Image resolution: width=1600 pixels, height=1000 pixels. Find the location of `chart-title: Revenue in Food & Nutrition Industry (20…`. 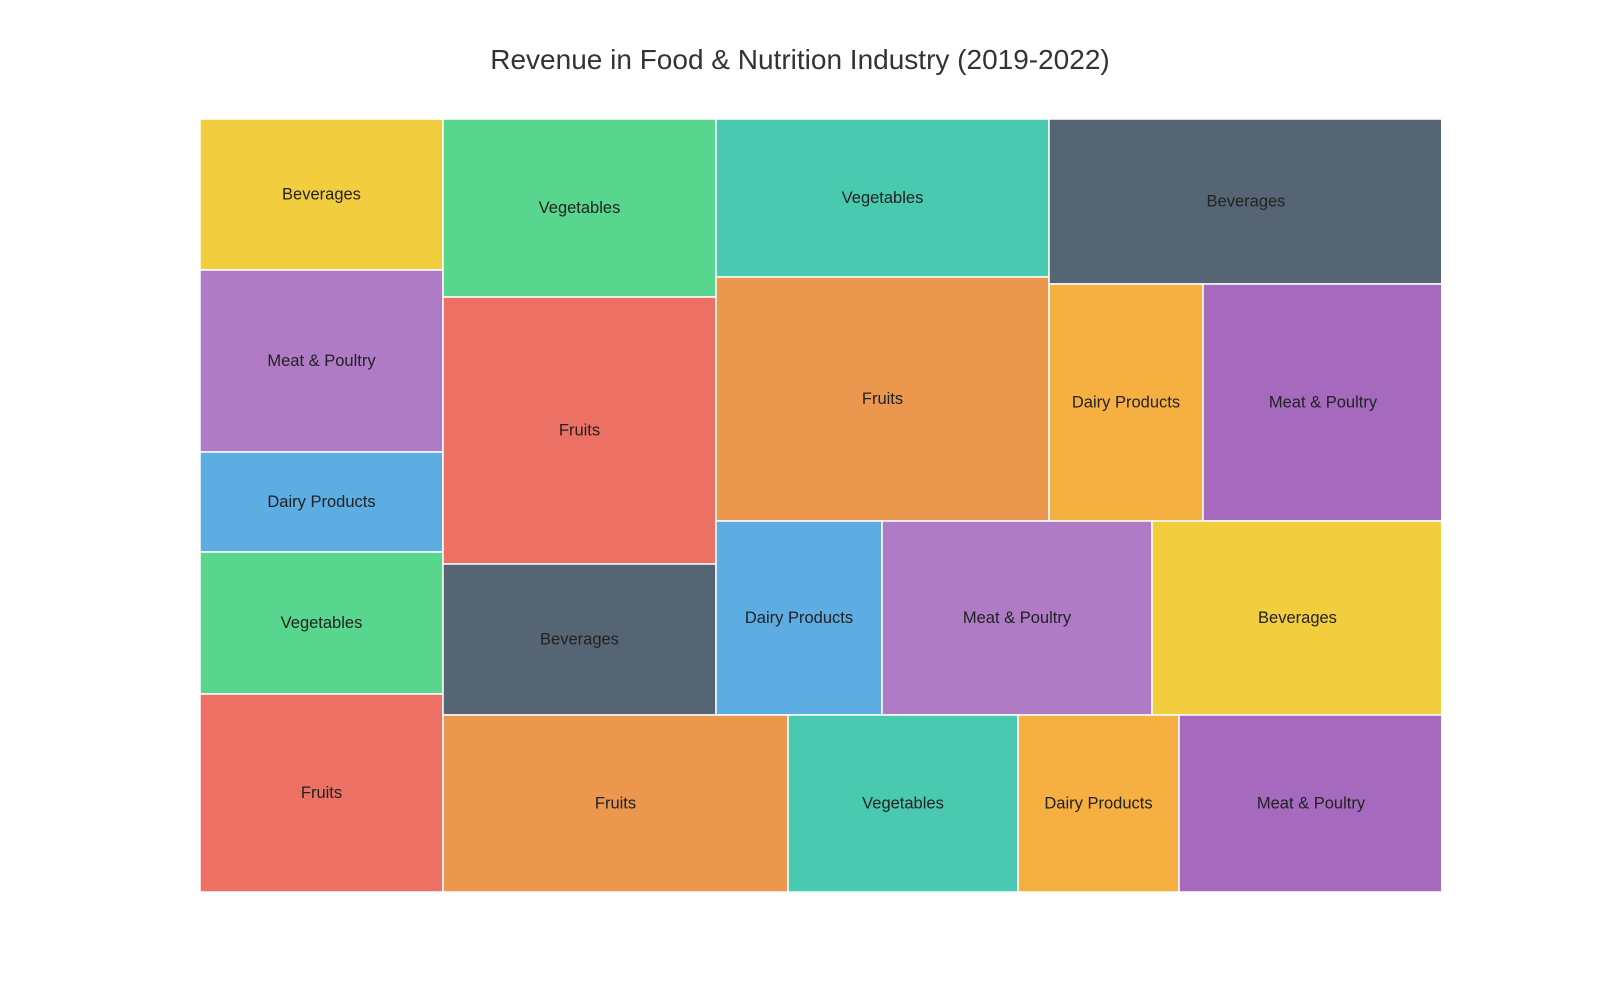

chart-title: Revenue in Food & Nutrition Industry (20… is located at coordinates (800, 59).